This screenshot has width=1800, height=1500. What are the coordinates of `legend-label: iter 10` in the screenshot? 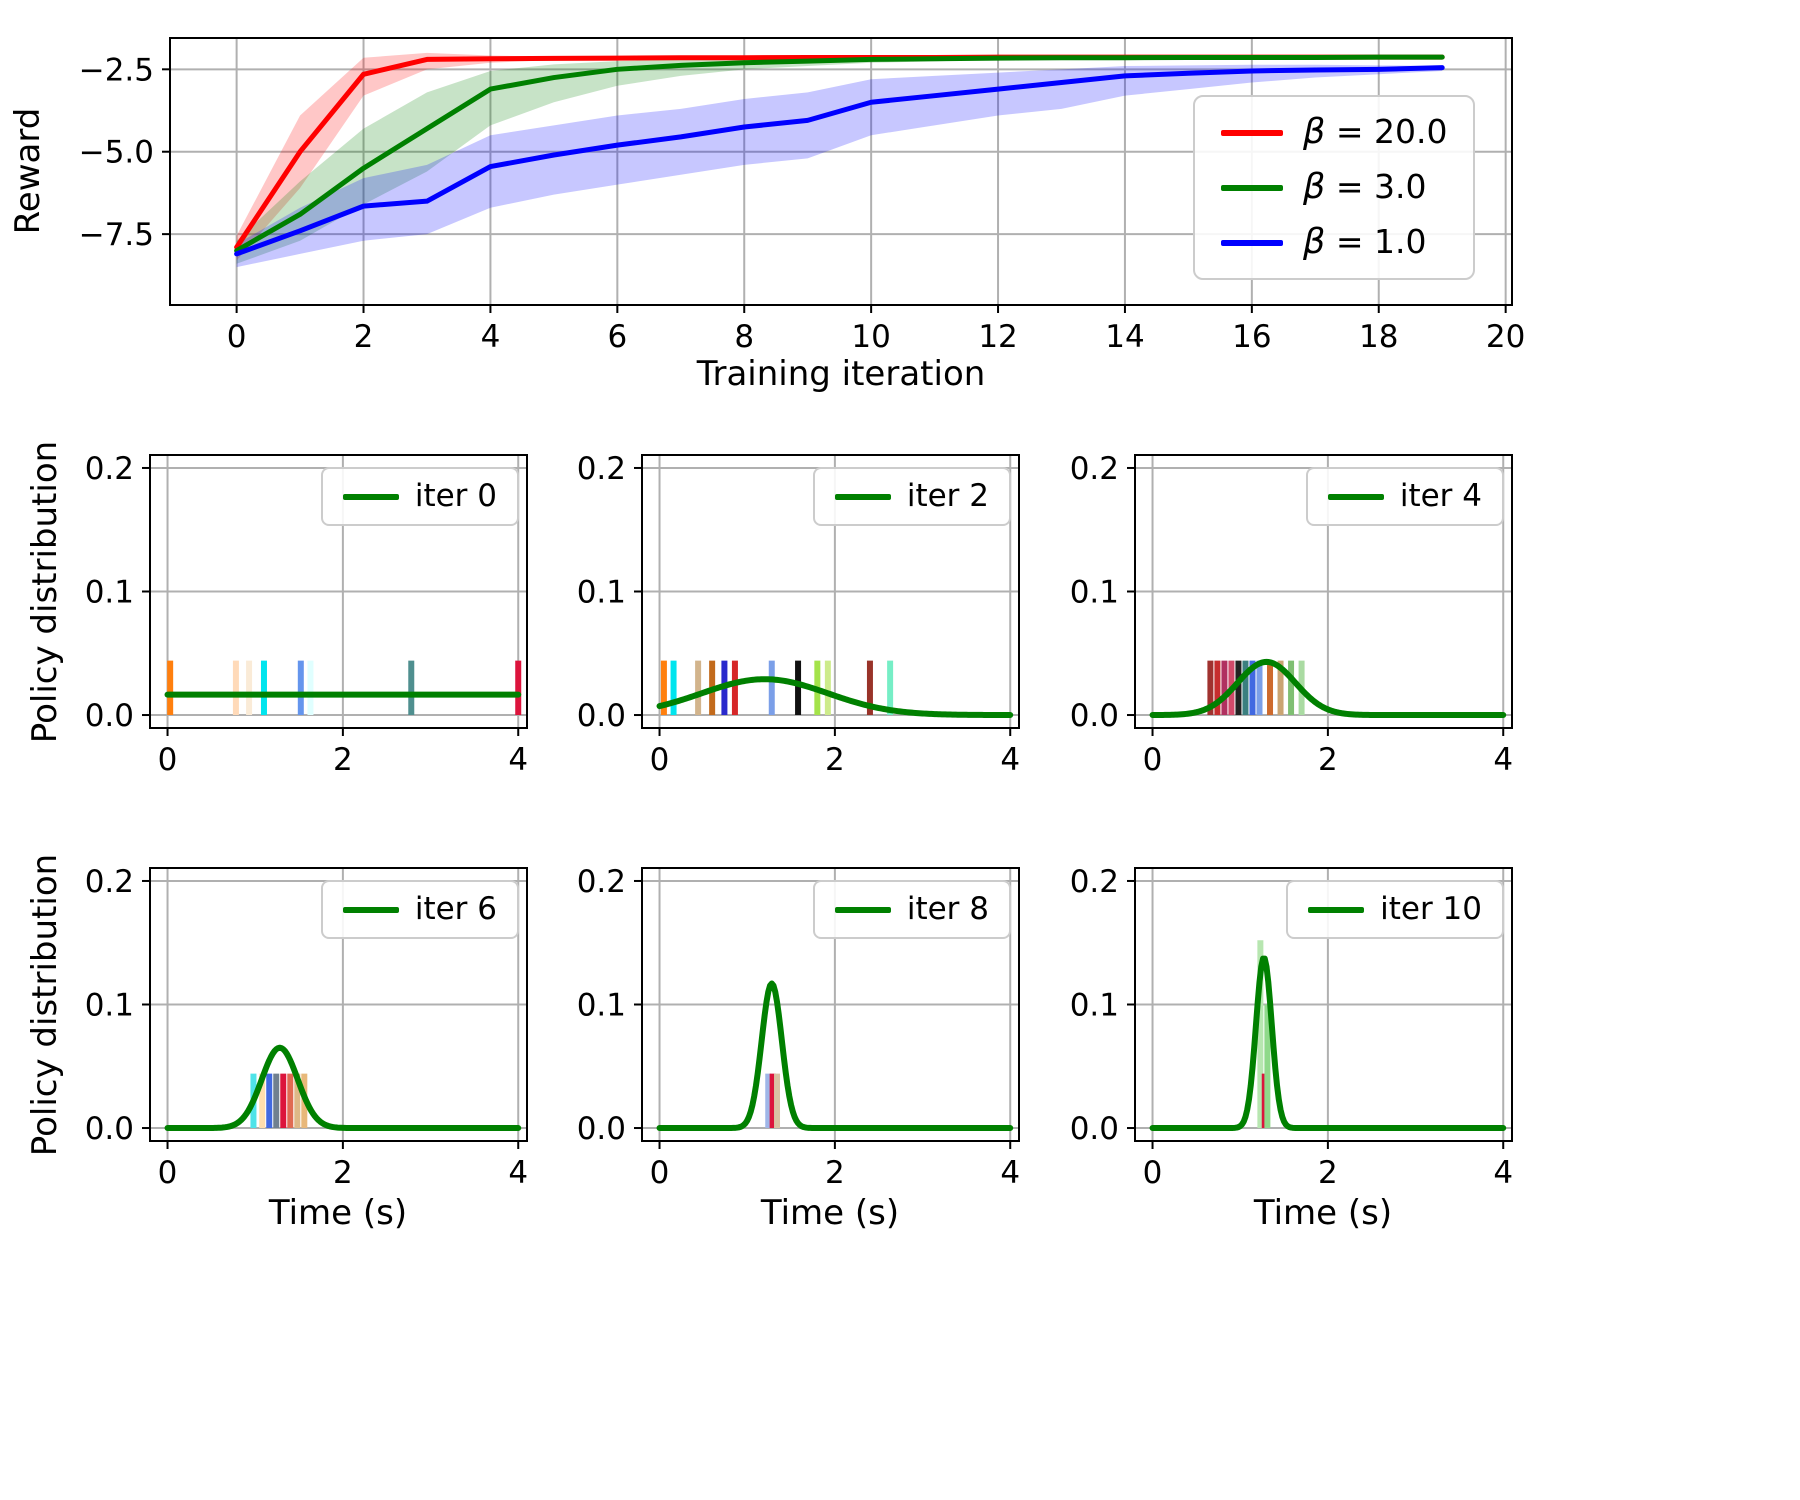 It's located at (1431, 909).